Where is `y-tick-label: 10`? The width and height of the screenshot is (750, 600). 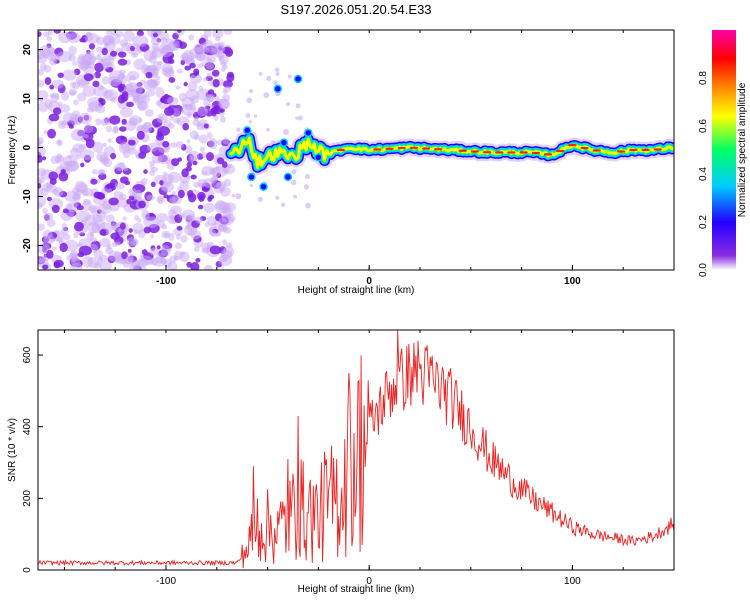 y-tick-label: 10 is located at coordinates (27, 99).